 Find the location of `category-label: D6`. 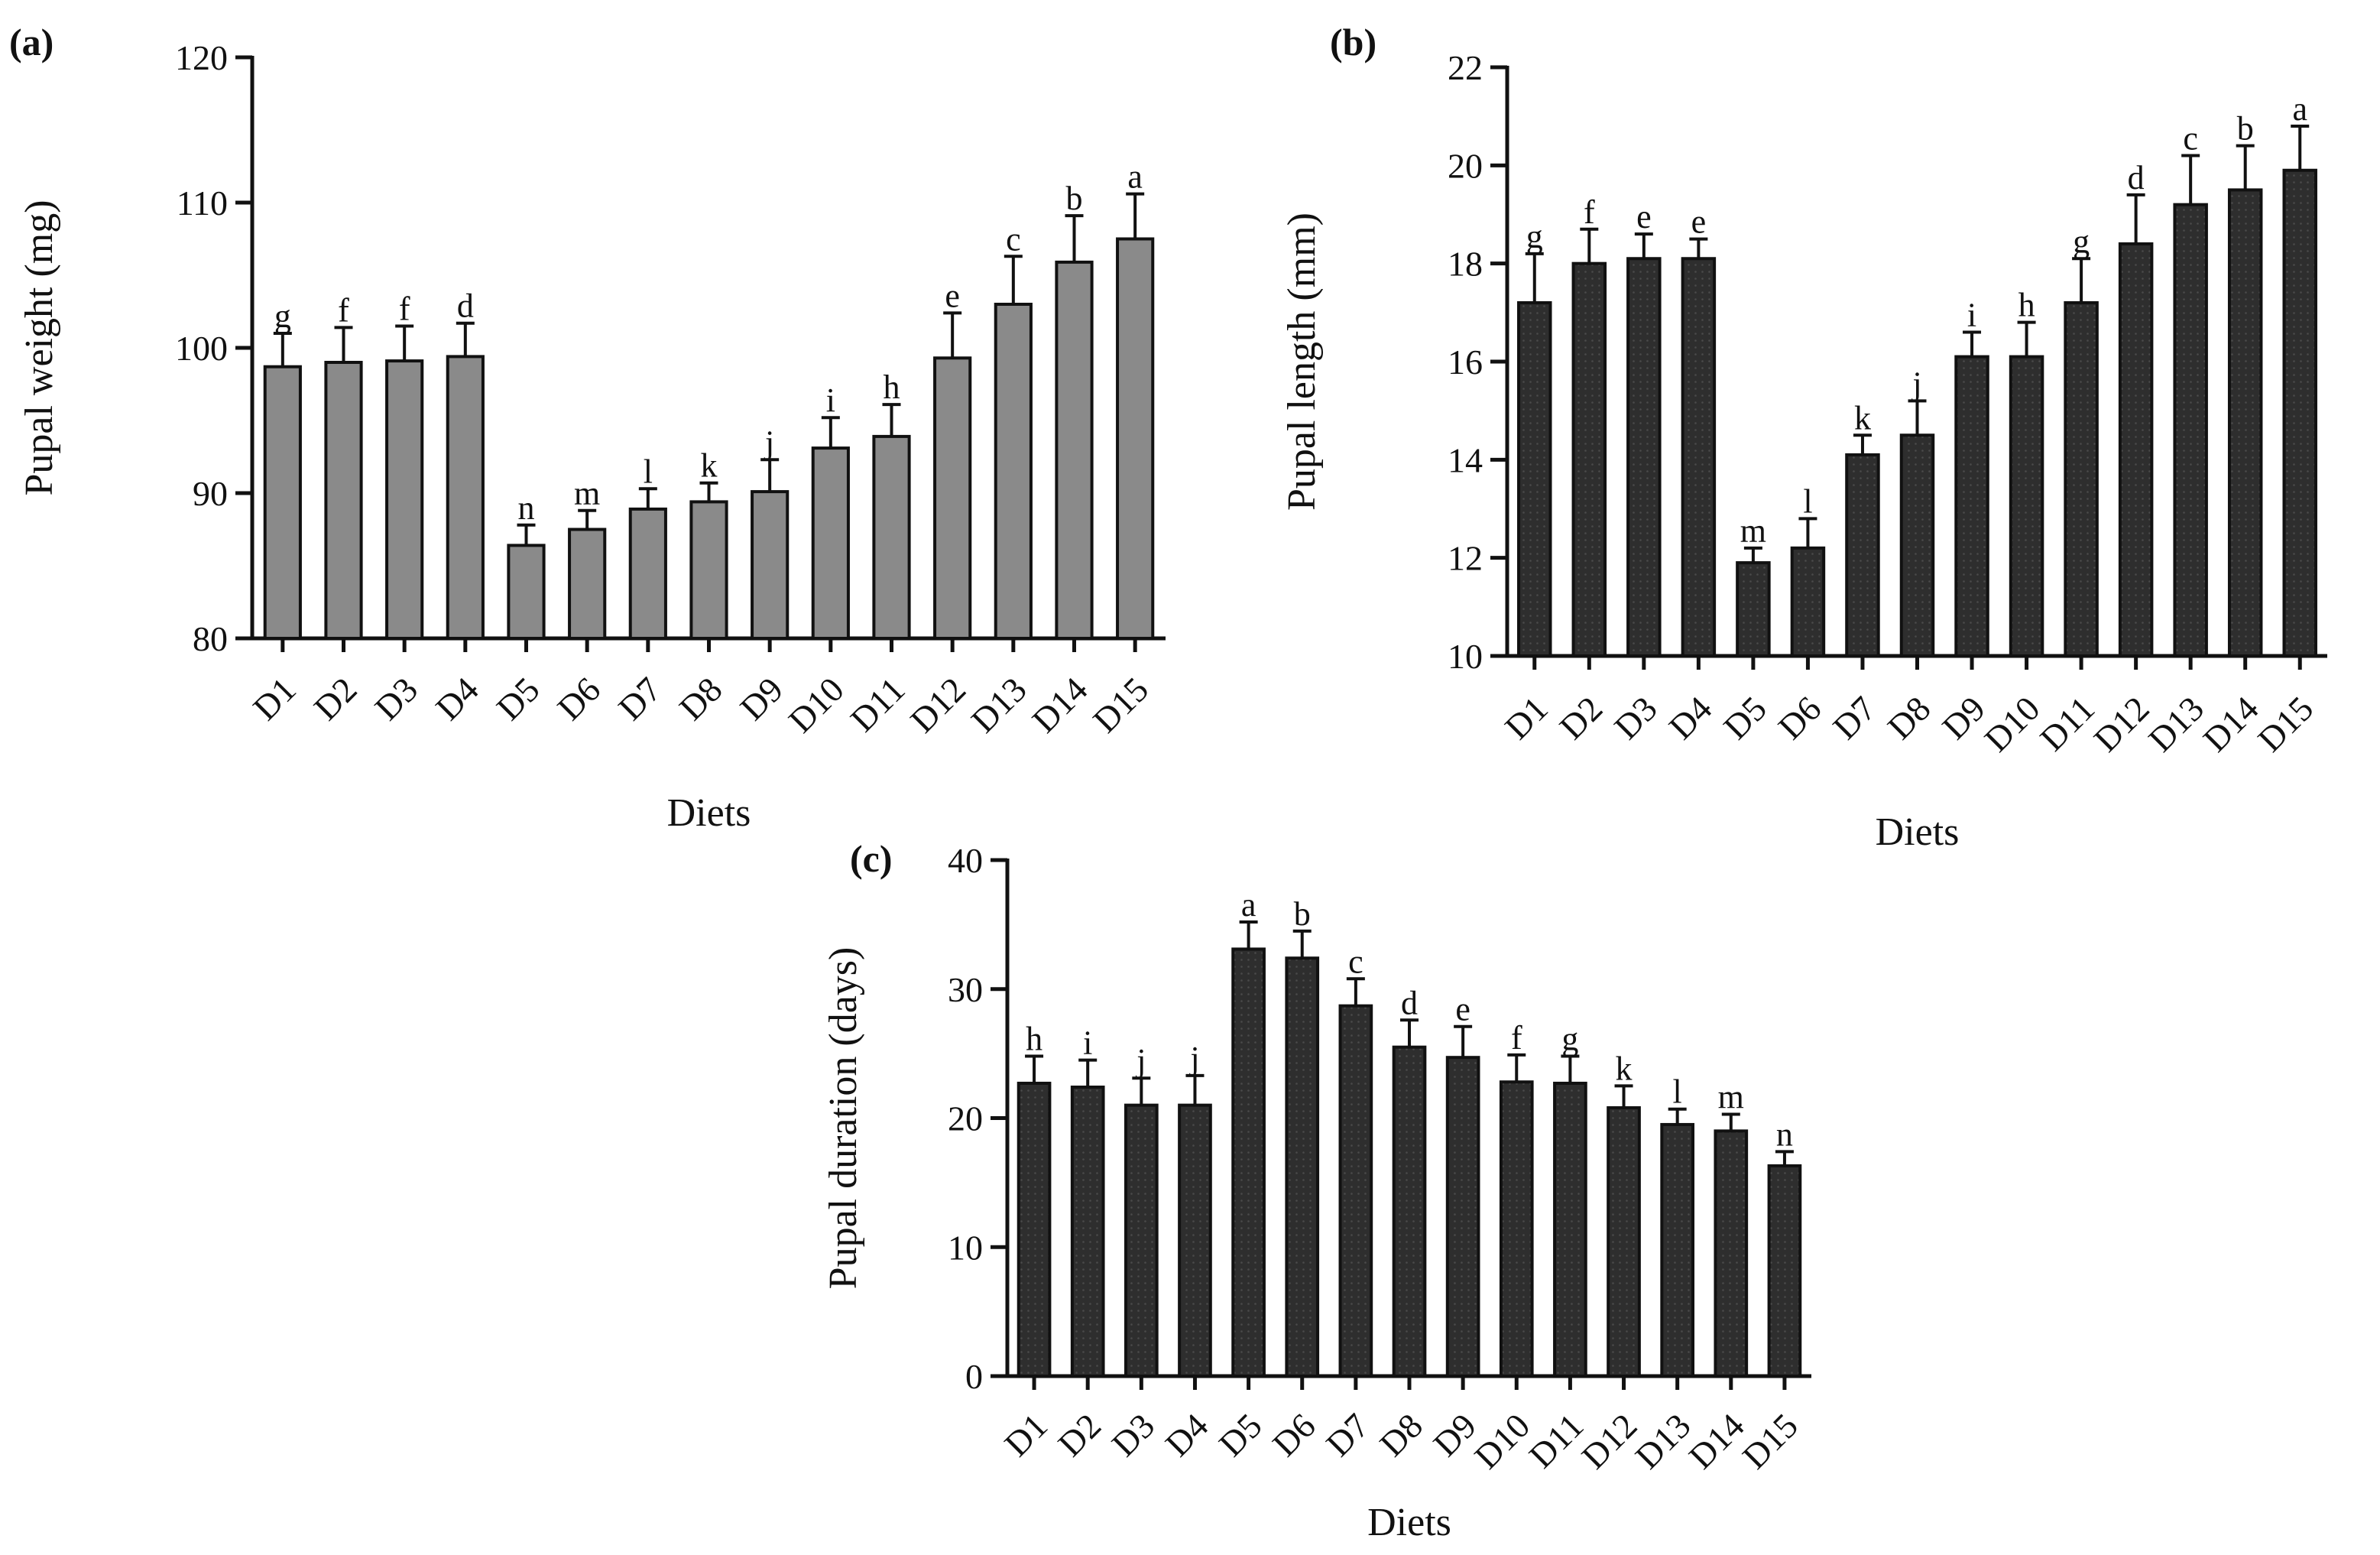

category-label: D6 is located at coordinates (1800, 718).